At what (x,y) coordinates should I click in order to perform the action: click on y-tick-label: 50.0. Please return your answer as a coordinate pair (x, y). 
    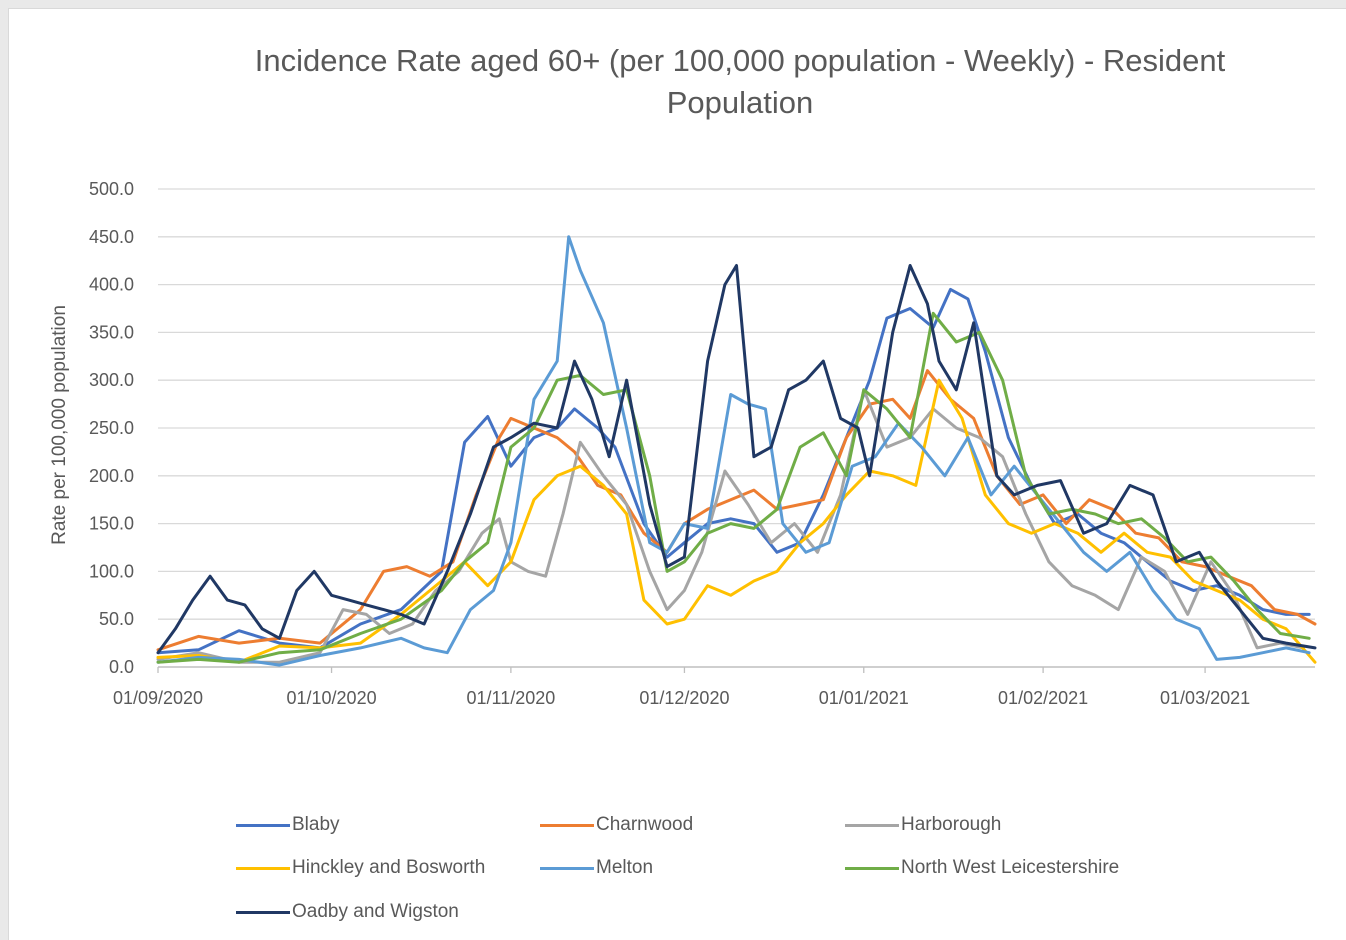
    Looking at the image, I should click on (116, 619).